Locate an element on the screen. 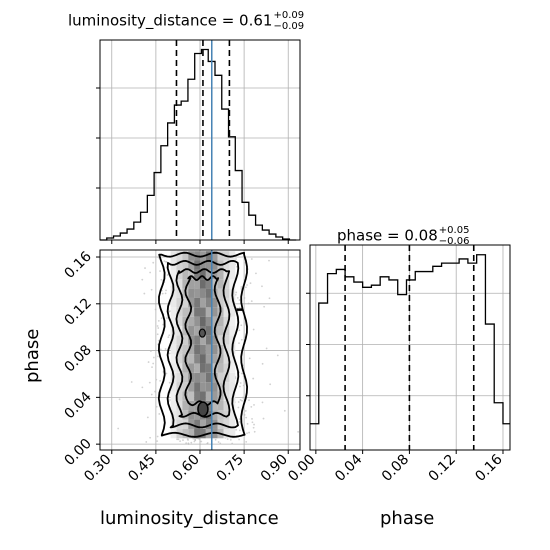 The width and height of the screenshot is (550, 550). axes-frame is located at coordinates (410, 347).